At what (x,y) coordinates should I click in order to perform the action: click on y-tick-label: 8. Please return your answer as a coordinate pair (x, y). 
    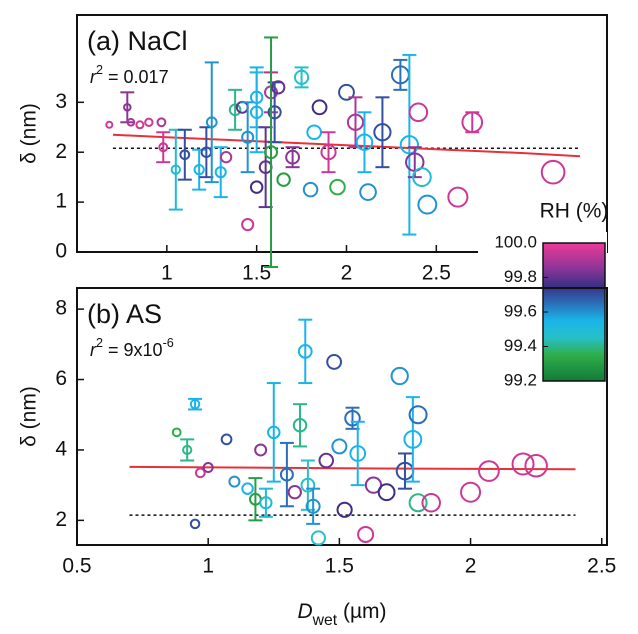
    Looking at the image, I should click on (61, 308).